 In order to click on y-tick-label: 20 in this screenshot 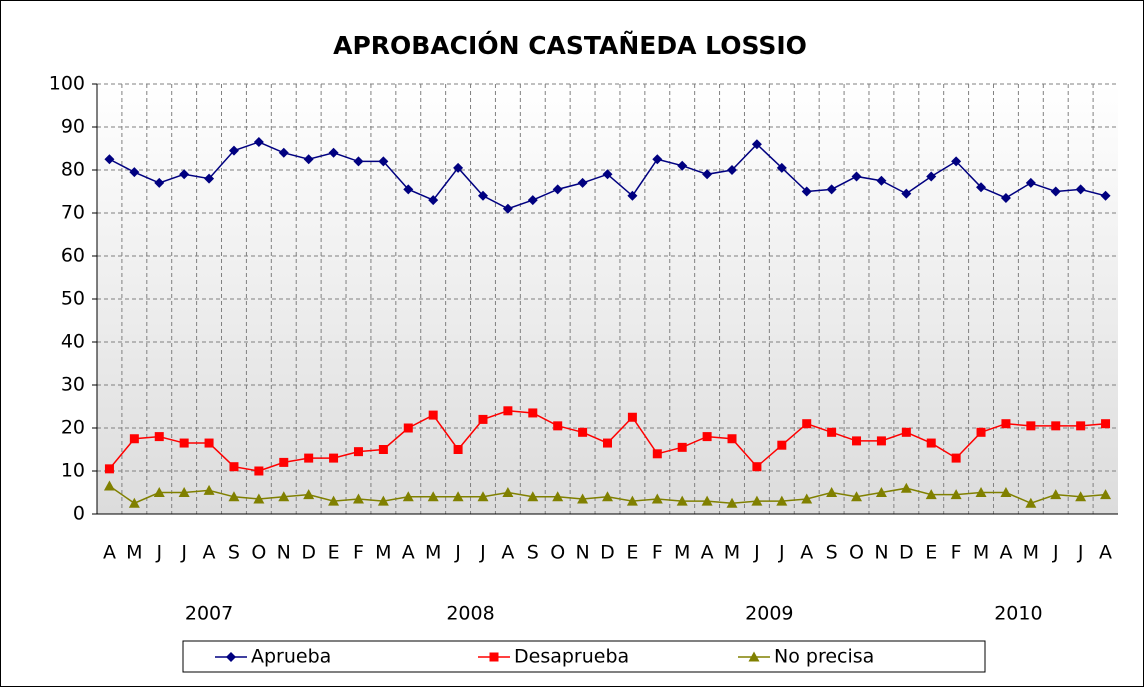, I will do `click(73, 428)`.